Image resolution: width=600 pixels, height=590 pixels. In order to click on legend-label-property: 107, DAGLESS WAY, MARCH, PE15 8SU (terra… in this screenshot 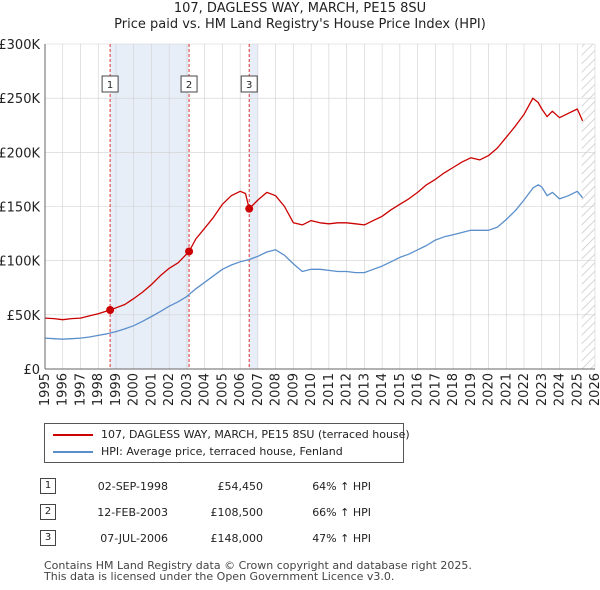, I will do `click(255, 434)`.